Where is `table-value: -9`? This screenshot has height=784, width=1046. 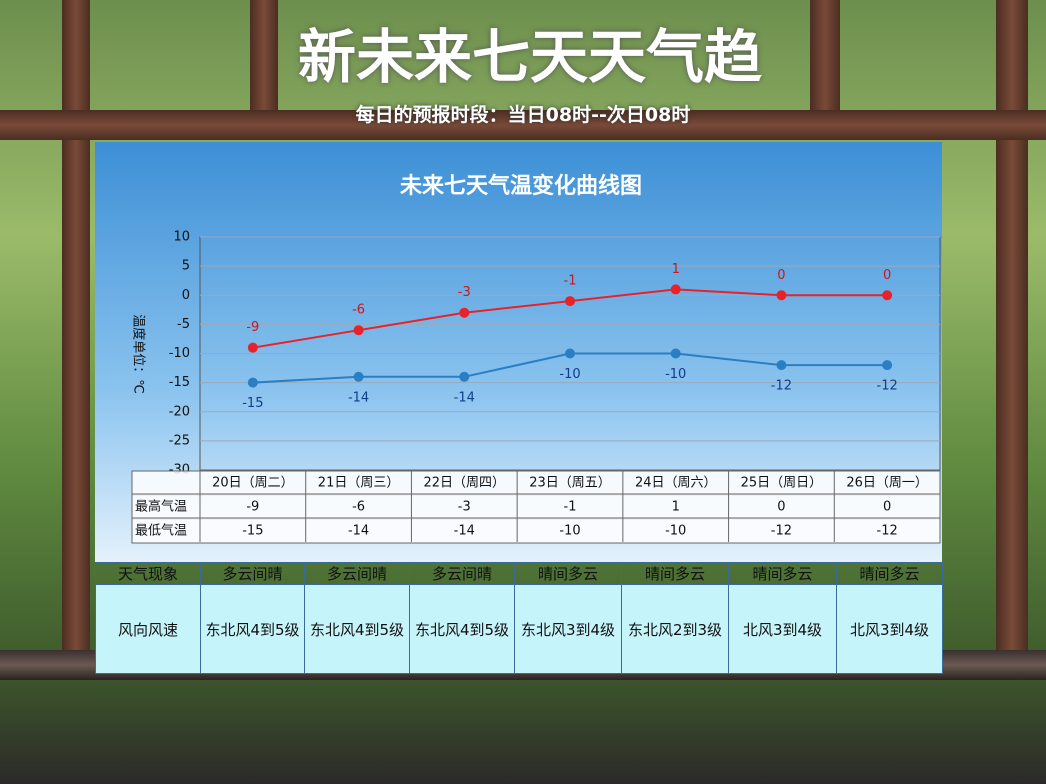 table-value: -9 is located at coordinates (252, 507).